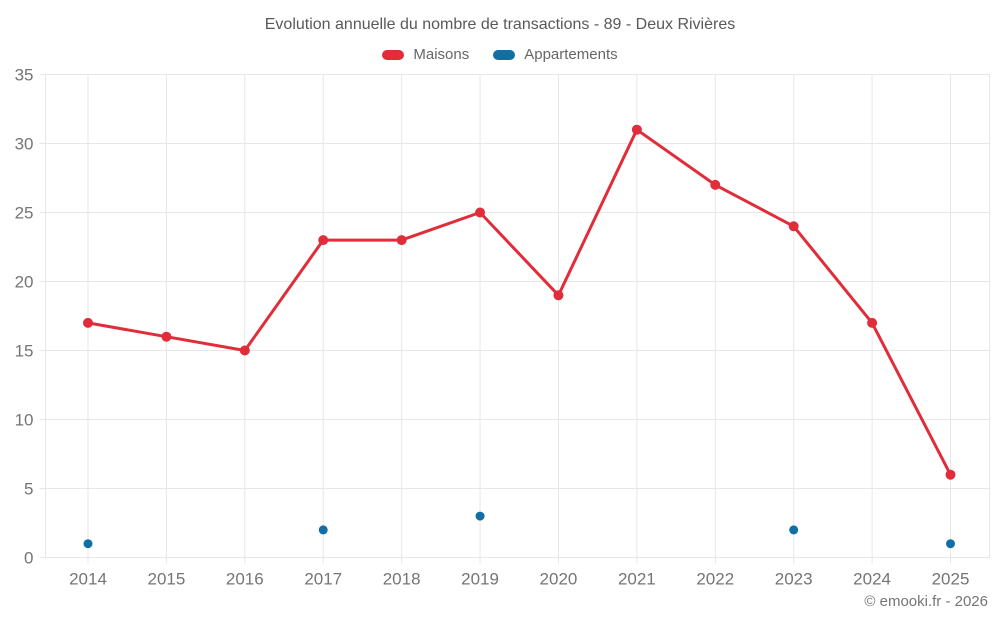 The width and height of the screenshot is (1000, 625). I want to click on y-axis-tick-label: 30, so click(24, 144).